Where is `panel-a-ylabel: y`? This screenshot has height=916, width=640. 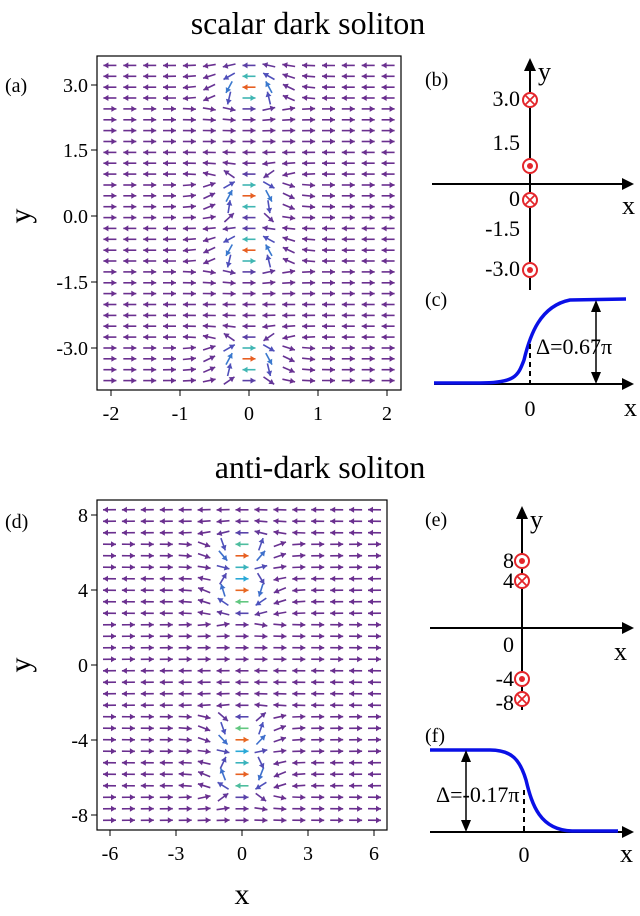 panel-a-ylabel: y is located at coordinates (20, 216).